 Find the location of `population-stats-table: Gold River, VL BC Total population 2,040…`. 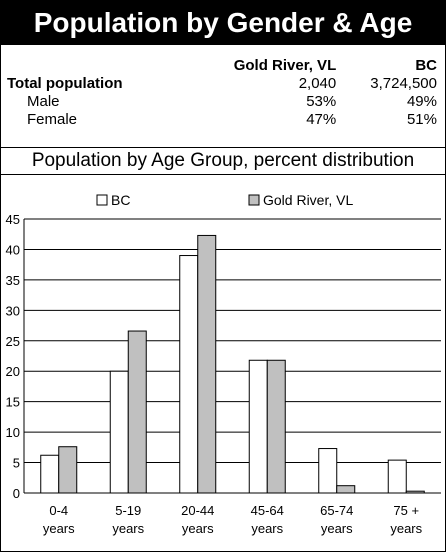

population-stats-table: Gold River, VL BC Total population 2,040… is located at coordinates (222, 93).